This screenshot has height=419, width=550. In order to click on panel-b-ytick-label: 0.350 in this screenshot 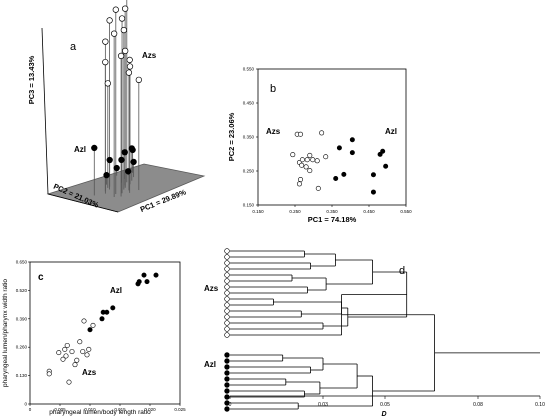, I will do `click(249, 137)`.